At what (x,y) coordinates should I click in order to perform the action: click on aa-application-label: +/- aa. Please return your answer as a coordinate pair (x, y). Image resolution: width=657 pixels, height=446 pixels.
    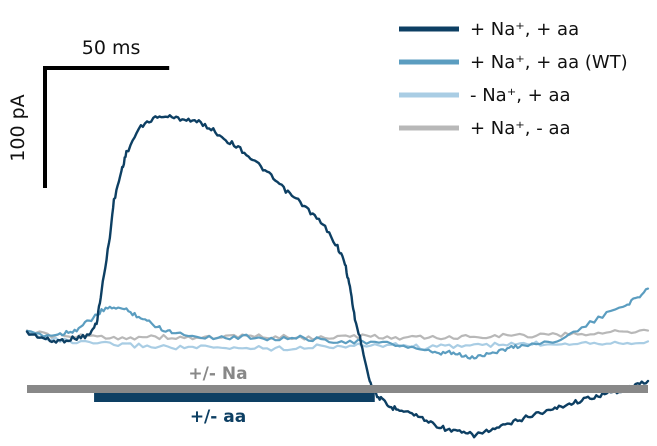
    Looking at the image, I should click on (218, 417).